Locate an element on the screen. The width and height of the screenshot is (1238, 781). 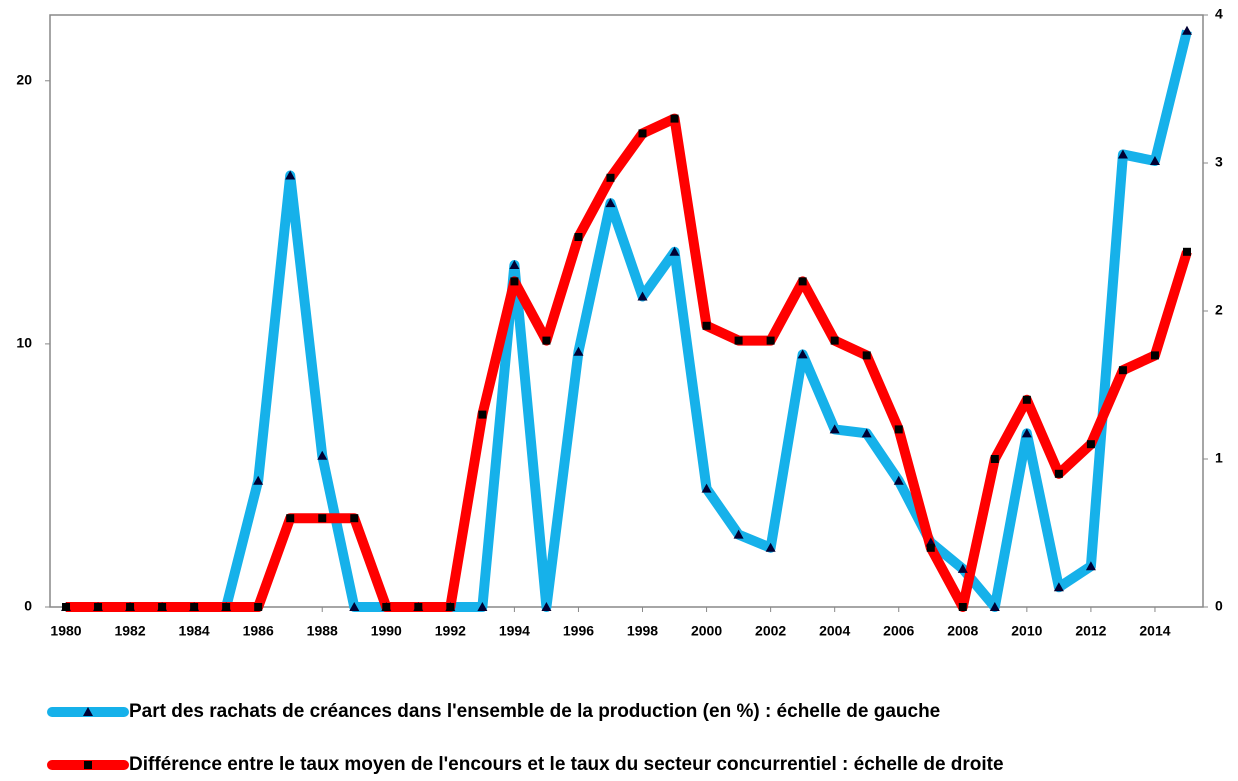
y2-tick-label: 1 is located at coordinates (1219, 458).